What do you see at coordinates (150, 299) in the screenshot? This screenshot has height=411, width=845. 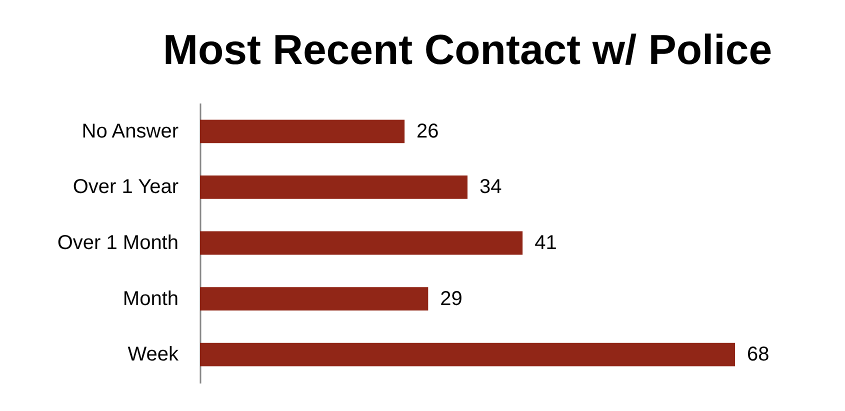 I see `y-tick-label: Month` at bounding box center [150, 299].